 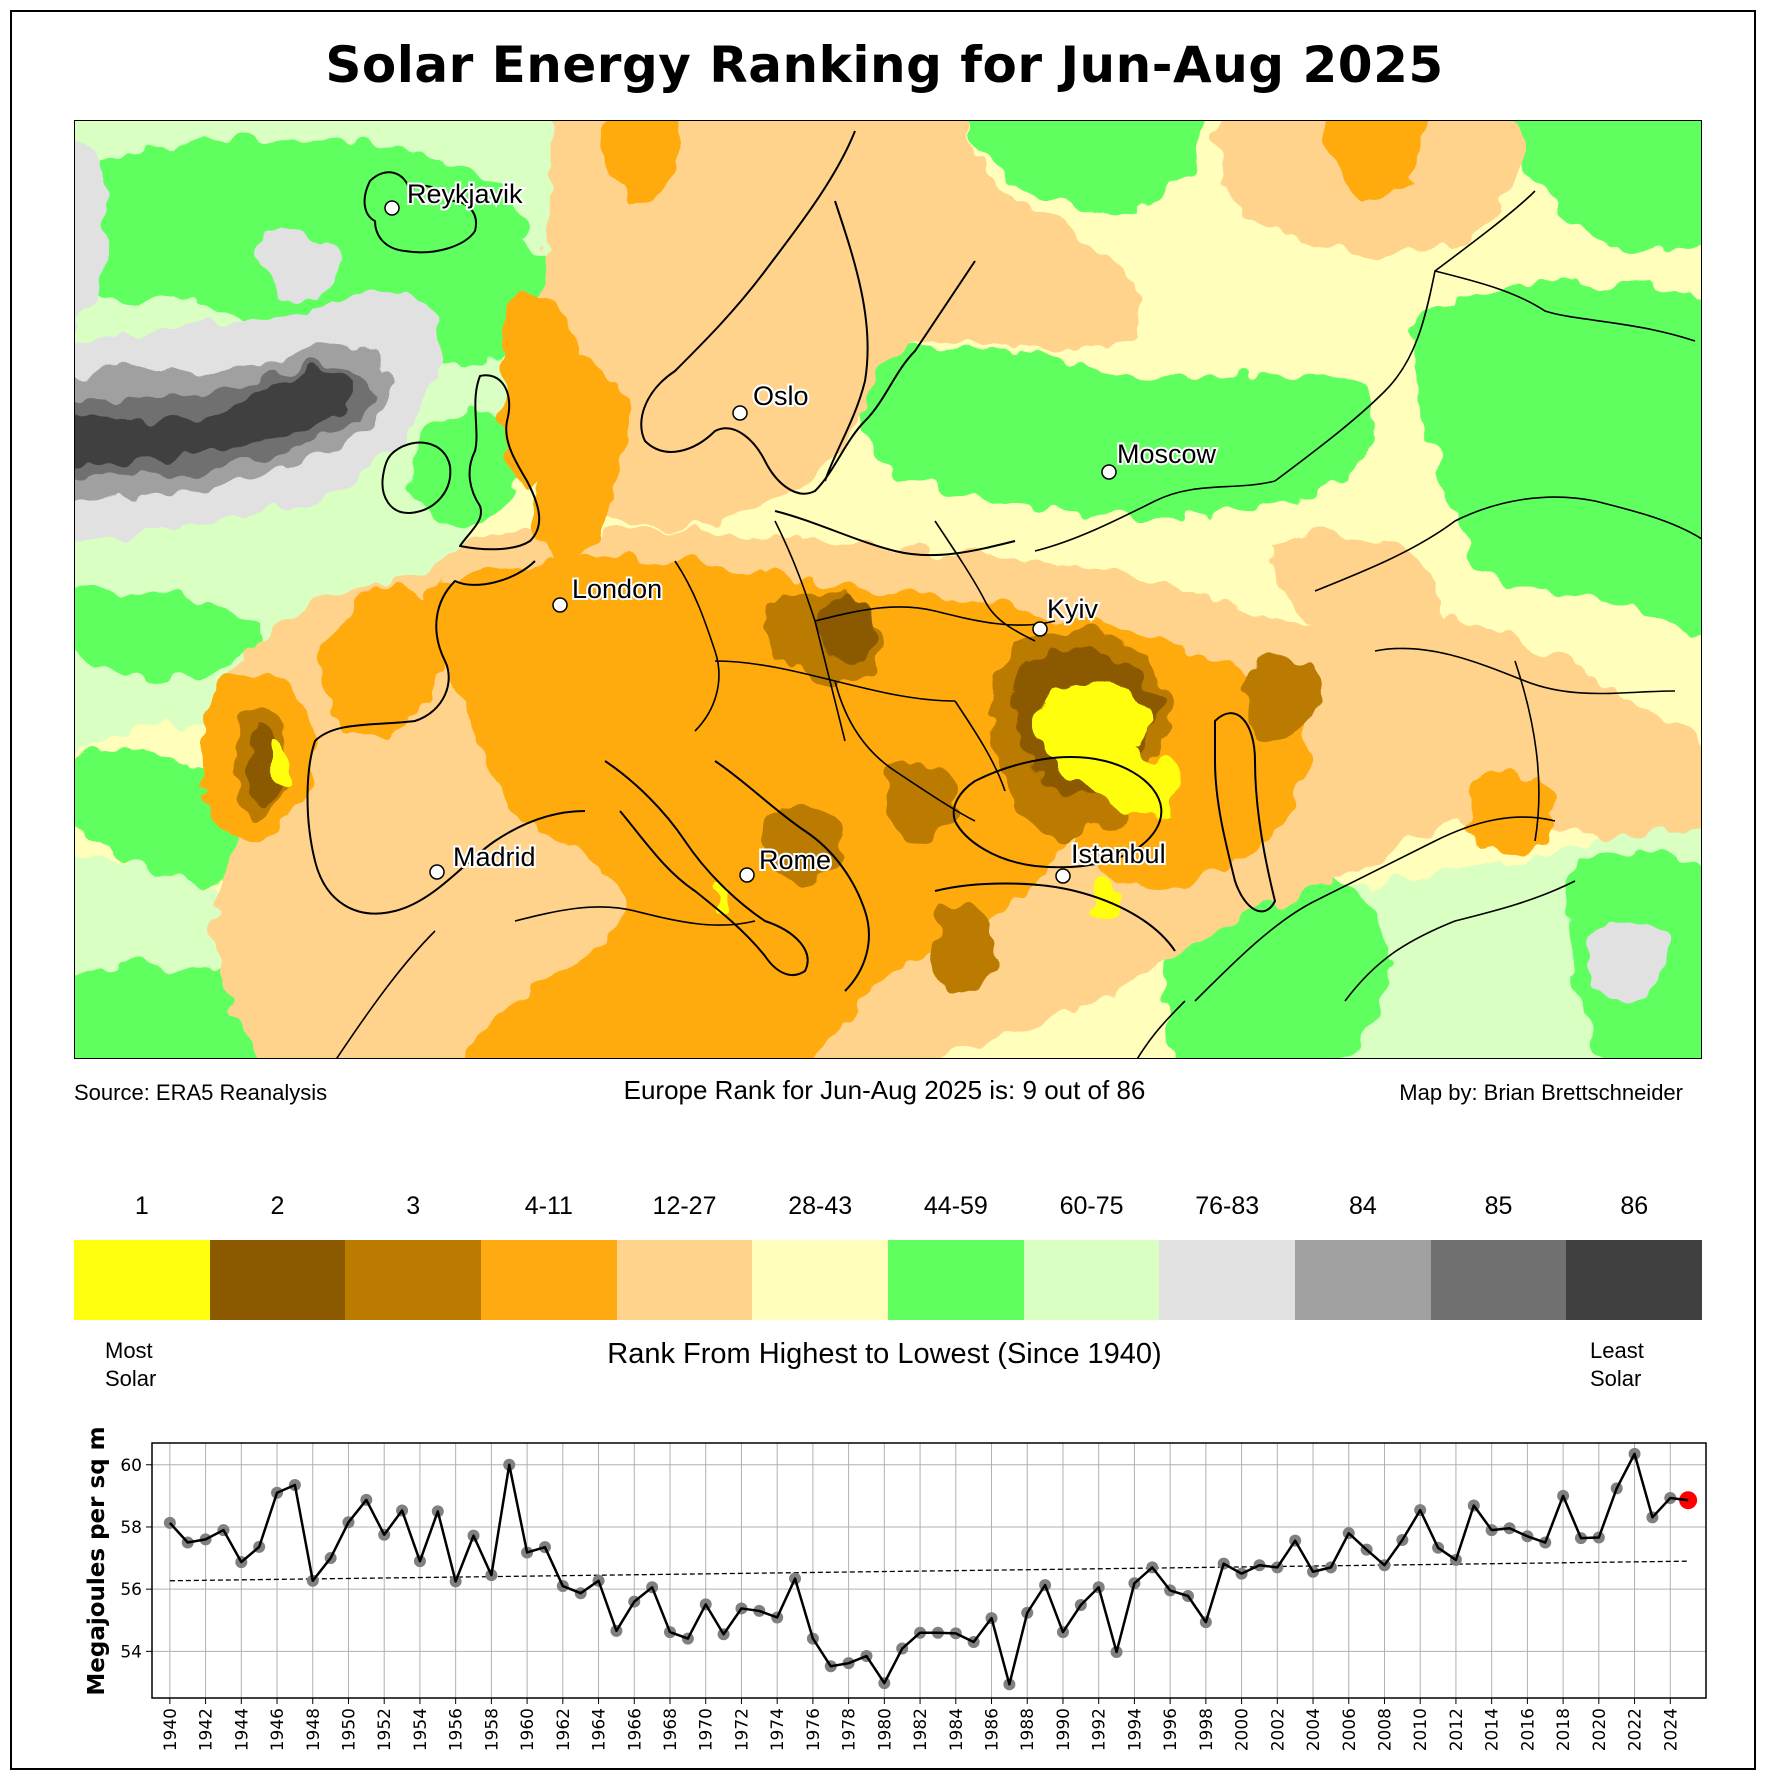 What do you see at coordinates (786, 863) in the screenshot?
I see `city-rome: Rome` at bounding box center [786, 863].